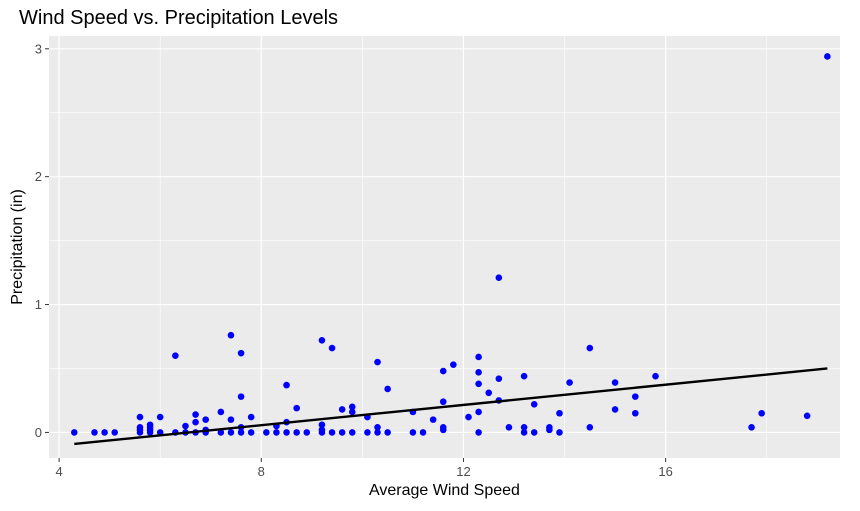 This screenshot has height=511, width=860. I want to click on y-axis-title: Precipitation (in), so click(17, 247).